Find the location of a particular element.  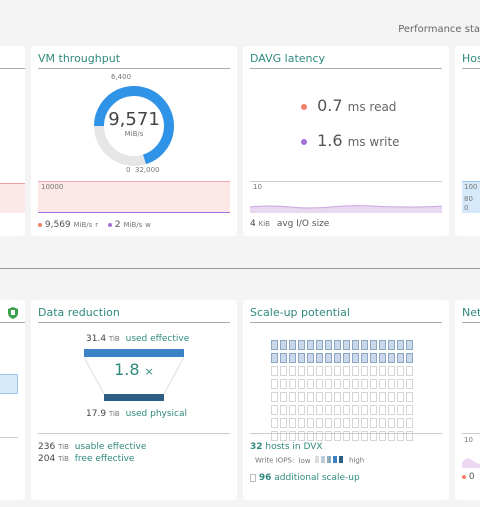

latency-chart: 10 is located at coordinates (346, 197).